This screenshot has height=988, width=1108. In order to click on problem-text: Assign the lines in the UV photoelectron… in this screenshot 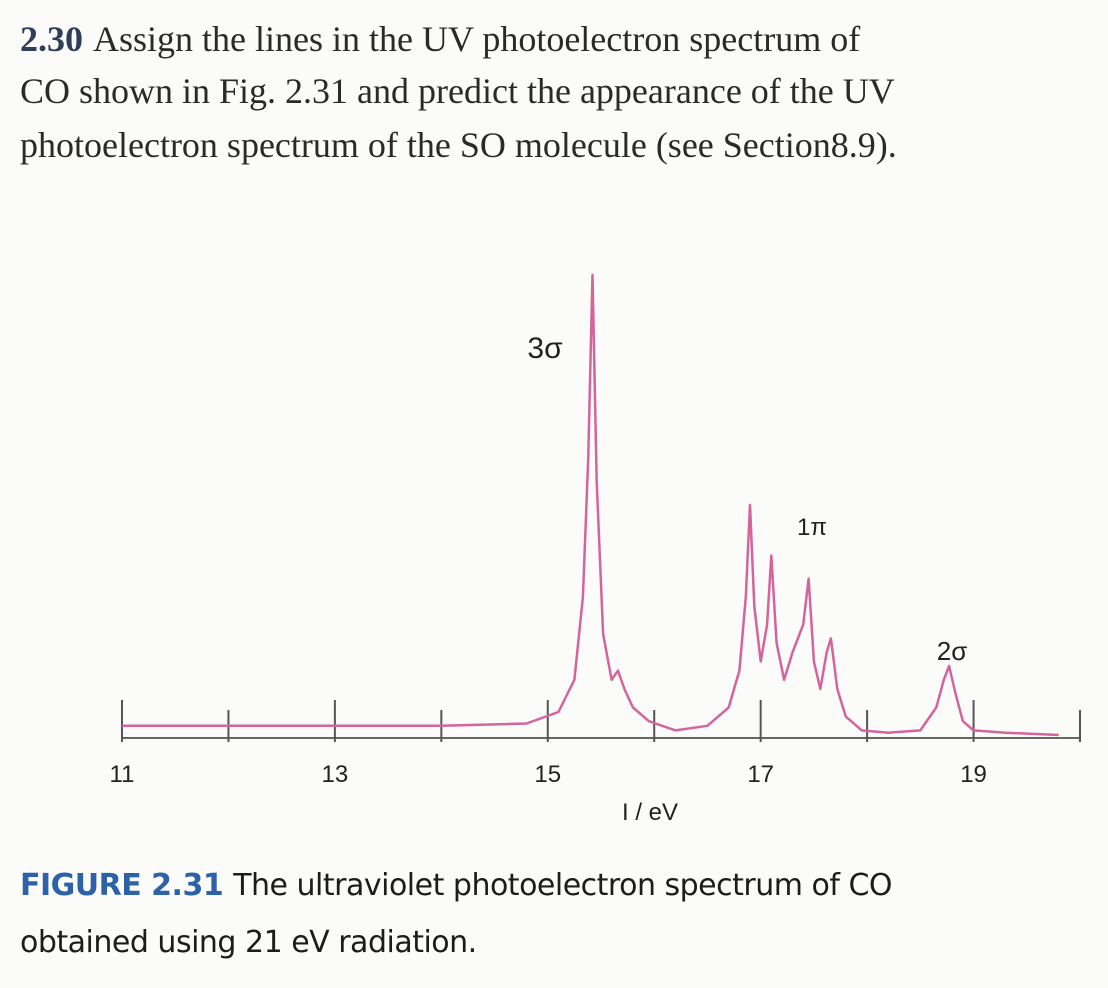, I will do `click(477, 39)`.